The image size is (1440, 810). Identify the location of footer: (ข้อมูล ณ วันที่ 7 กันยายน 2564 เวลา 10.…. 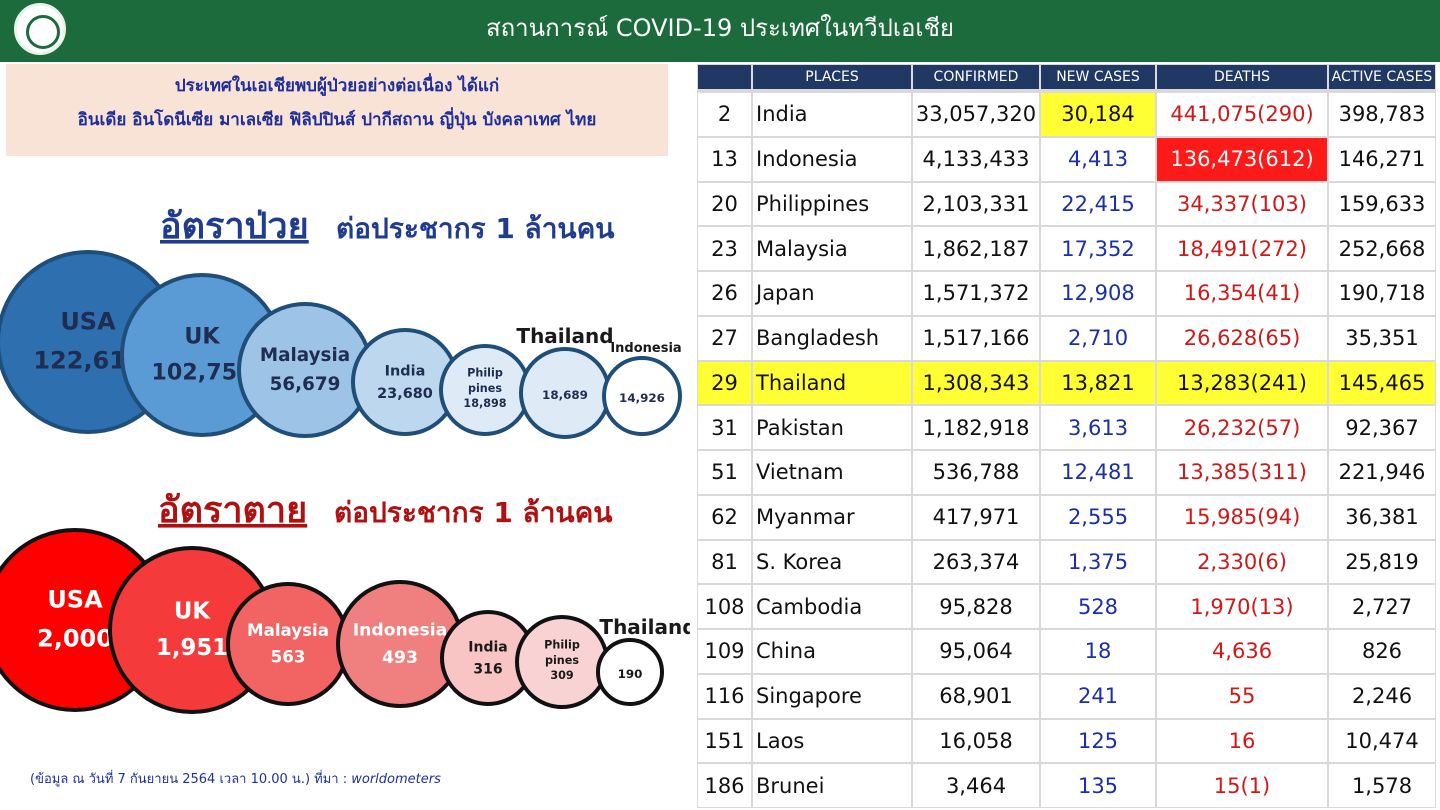
(235, 778).